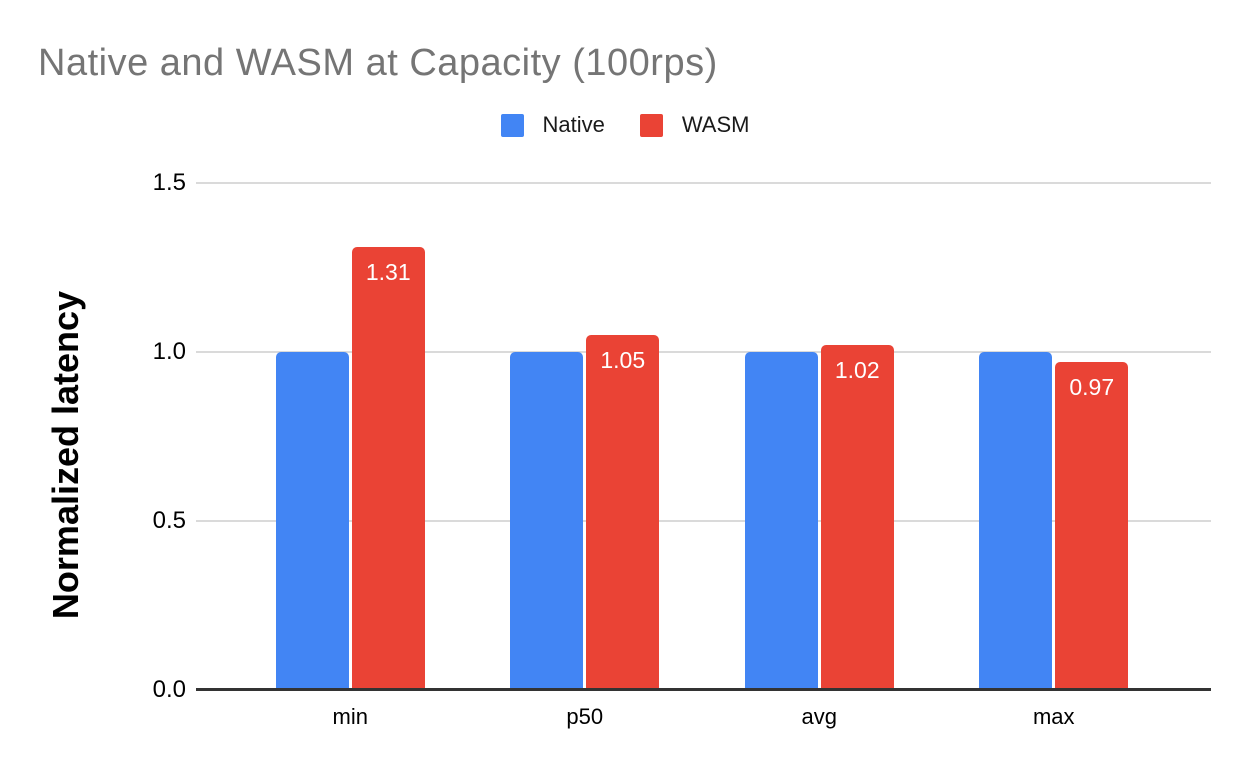  I want to click on bar-wasm-min: 1.31, so click(388, 468).